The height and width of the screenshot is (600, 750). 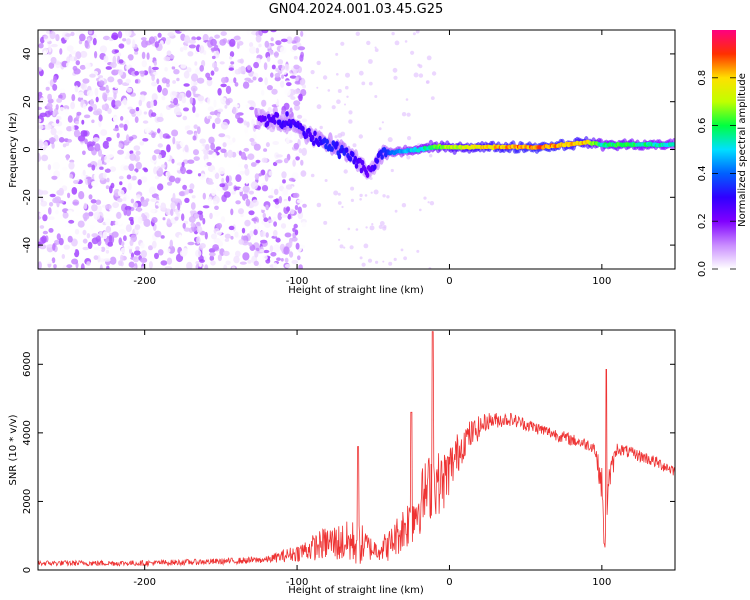 What do you see at coordinates (13, 150) in the screenshot?
I see `spectrogram-y-label: Frequency (Hz)` at bounding box center [13, 150].